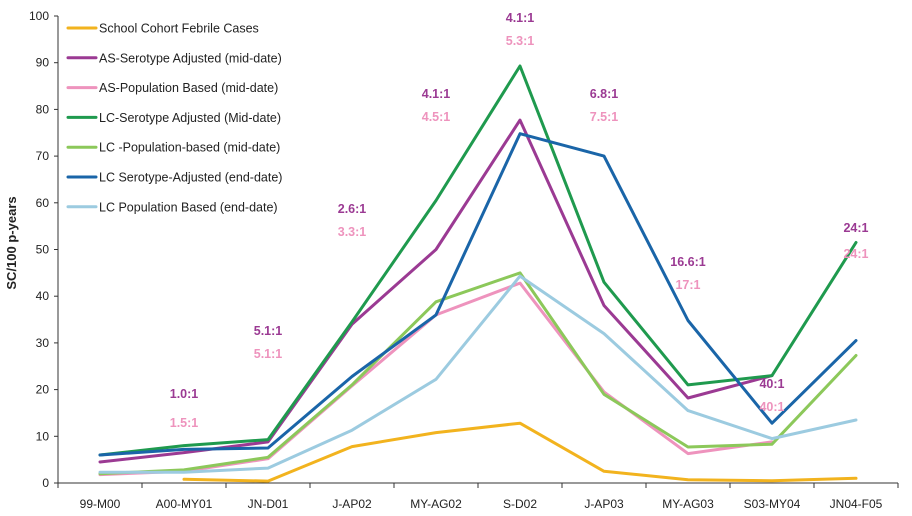 This screenshot has height=516, width=912. What do you see at coordinates (43, 436) in the screenshot?
I see `y-tick-label: 10` at bounding box center [43, 436].